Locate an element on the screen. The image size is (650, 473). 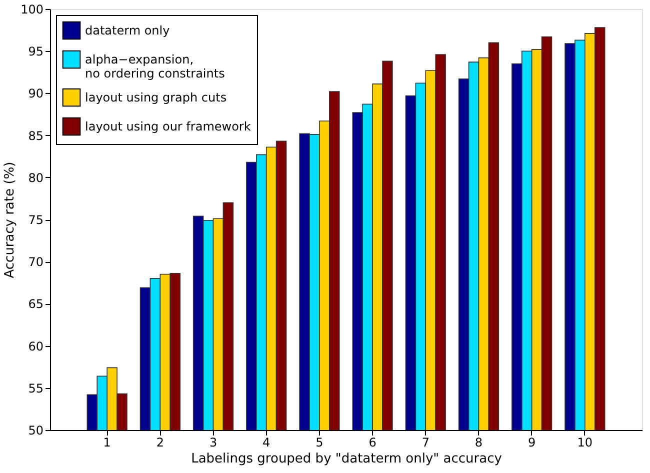
y-tick-label: 75 is located at coordinates (36, 220).